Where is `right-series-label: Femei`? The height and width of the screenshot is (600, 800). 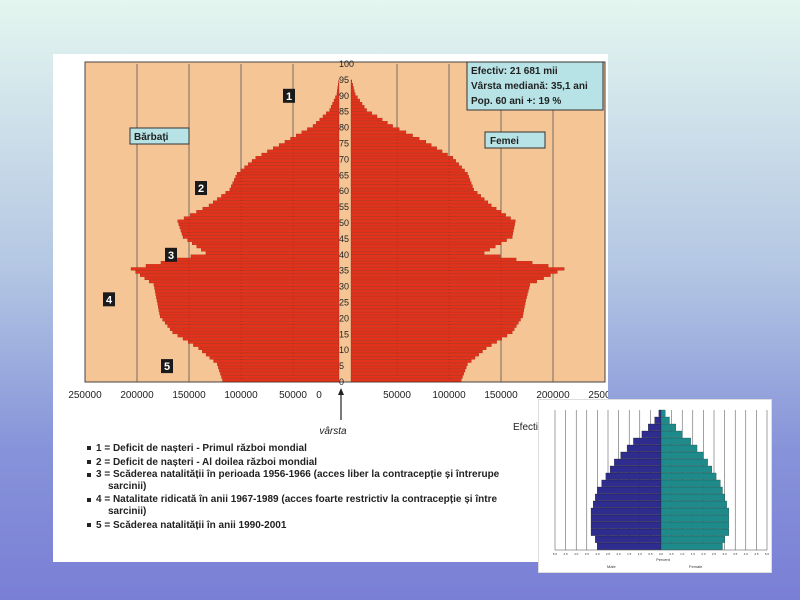
right-series-label: Femei is located at coordinates (504, 141).